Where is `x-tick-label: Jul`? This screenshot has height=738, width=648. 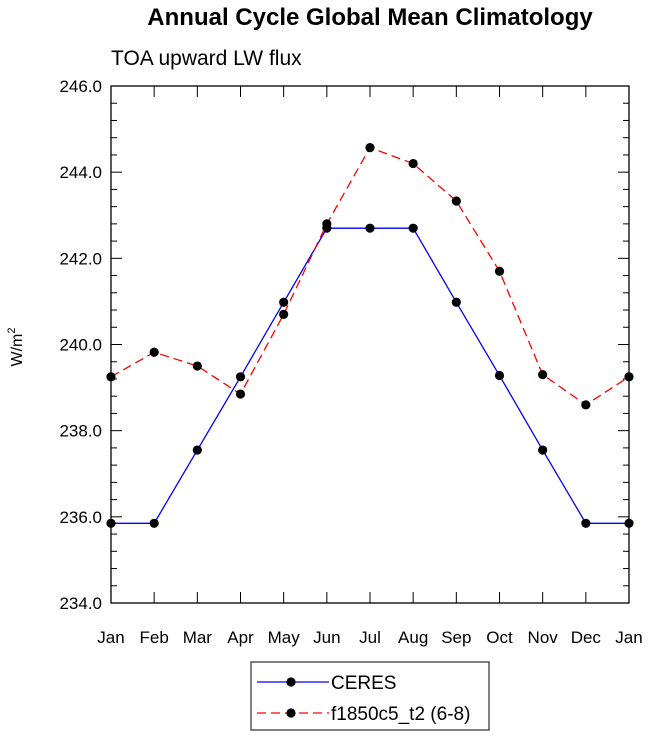
x-tick-label: Jul is located at coordinates (370, 637).